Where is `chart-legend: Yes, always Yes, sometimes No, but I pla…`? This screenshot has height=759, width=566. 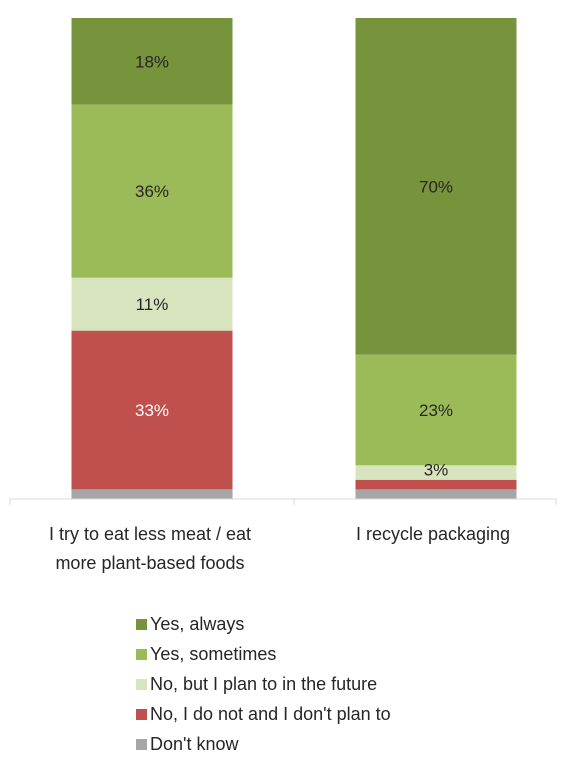 chart-legend: Yes, always Yes, sometimes No, but I pla… is located at coordinates (346, 684).